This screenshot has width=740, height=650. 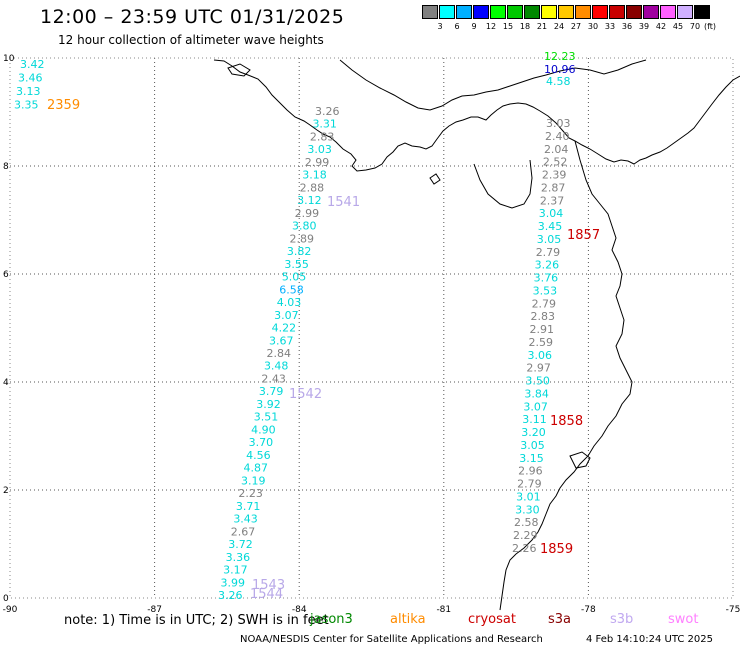 What do you see at coordinates (305, 394) in the screenshot?
I see `track-time-label: 1542` at bounding box center [305, 394].